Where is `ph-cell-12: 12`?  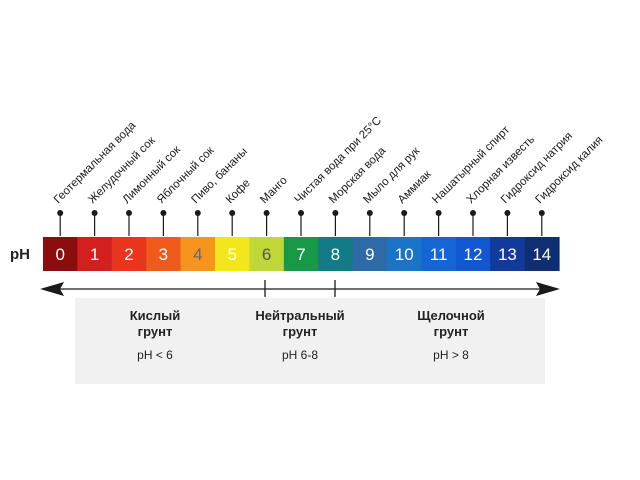
ph-cell-12: 12 is located at coordinates (473, 254).